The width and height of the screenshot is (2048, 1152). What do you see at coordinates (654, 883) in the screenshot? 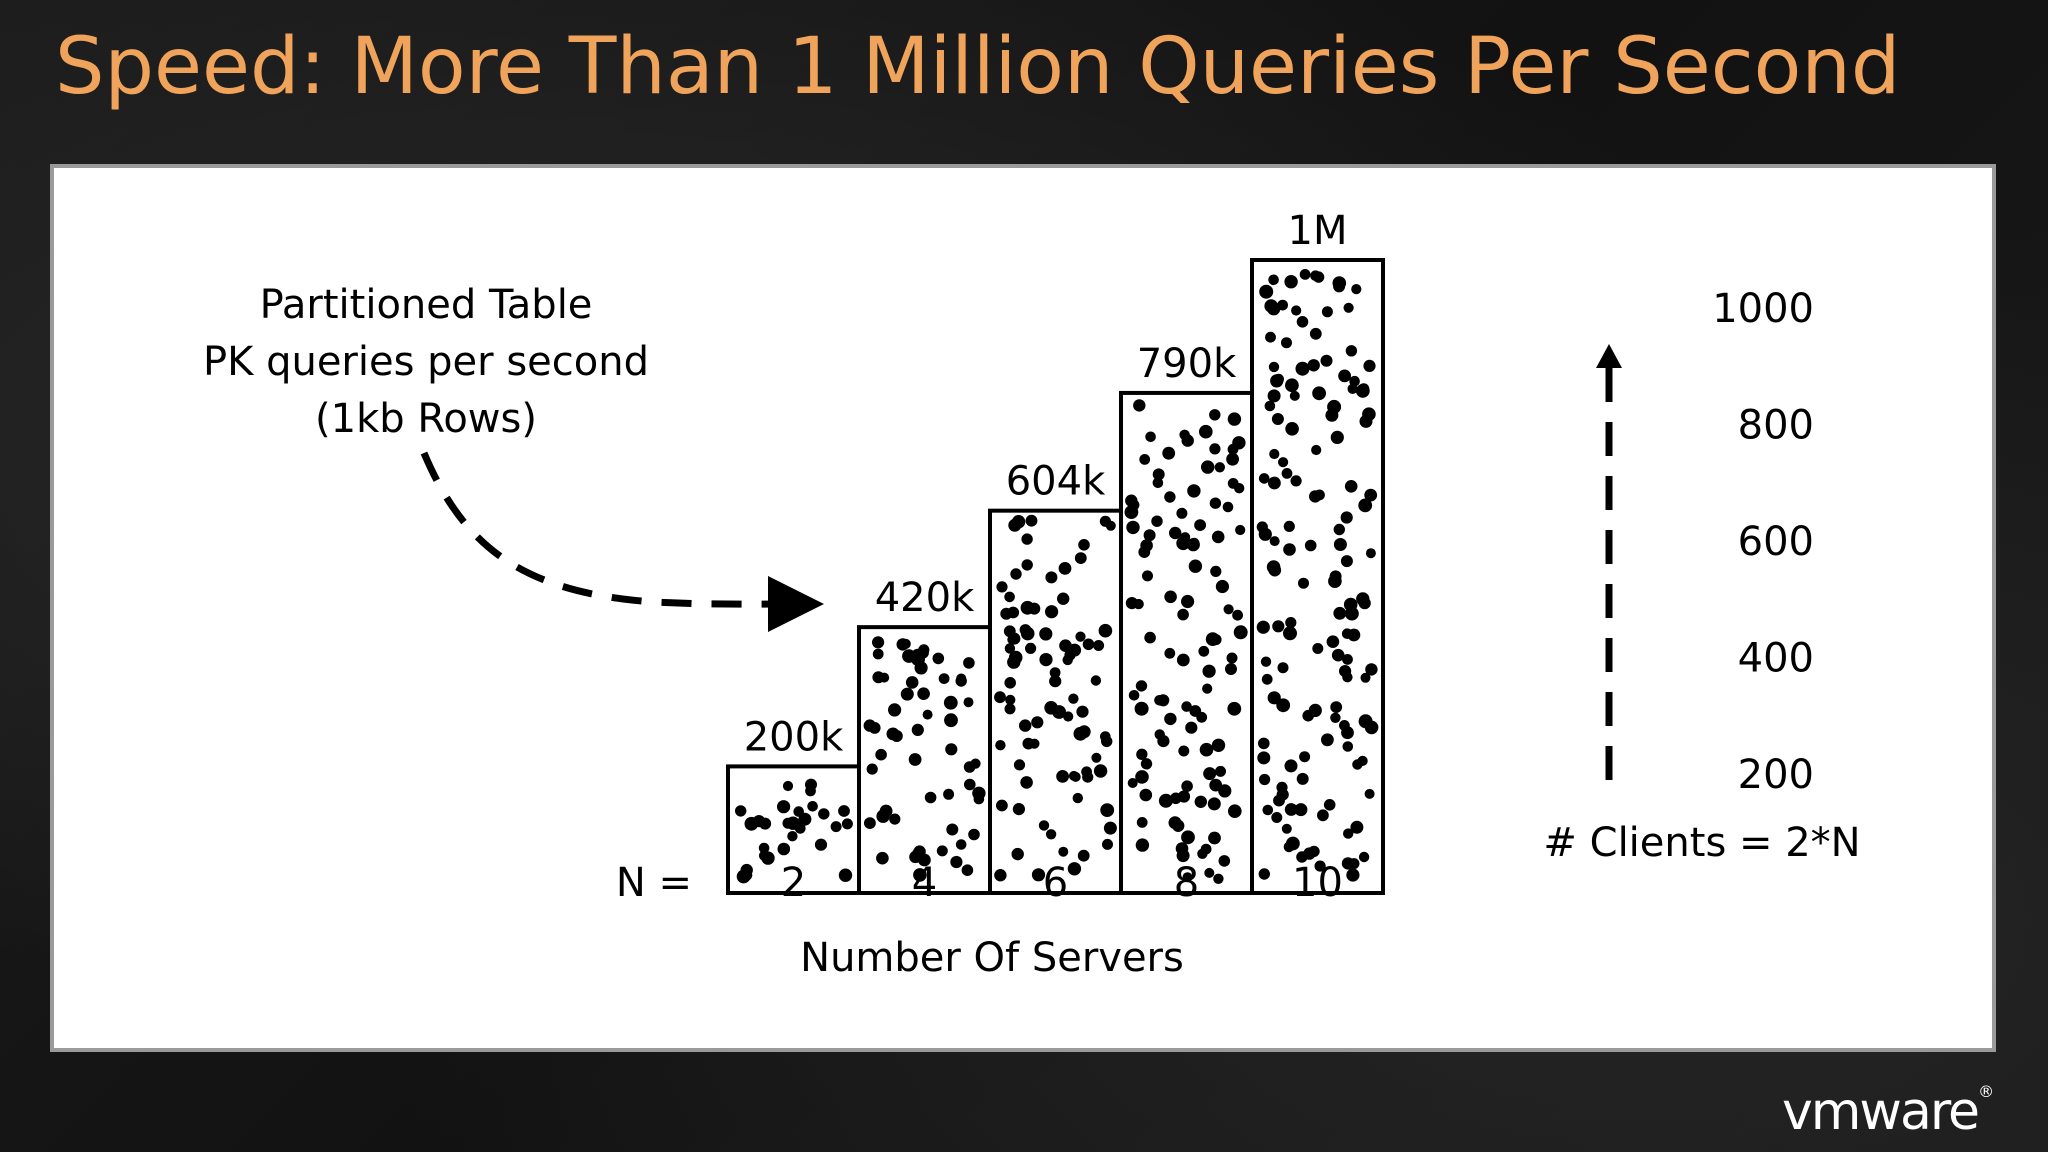
I see `x-prefix-label: N =` at bounding box center [654, 883].